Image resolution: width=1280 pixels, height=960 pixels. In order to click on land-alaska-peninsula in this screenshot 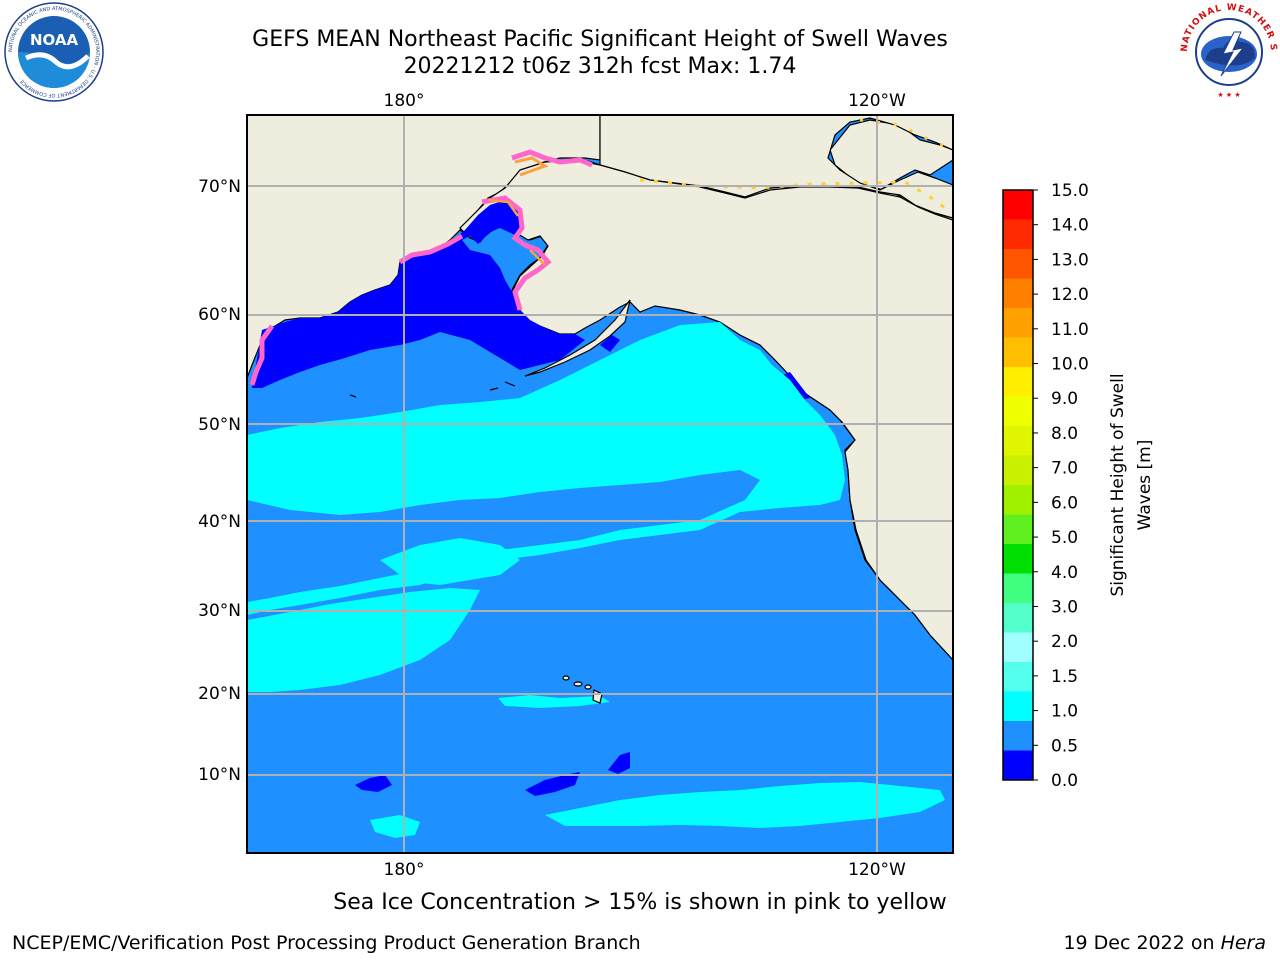, I will do `click(577, 338)`.